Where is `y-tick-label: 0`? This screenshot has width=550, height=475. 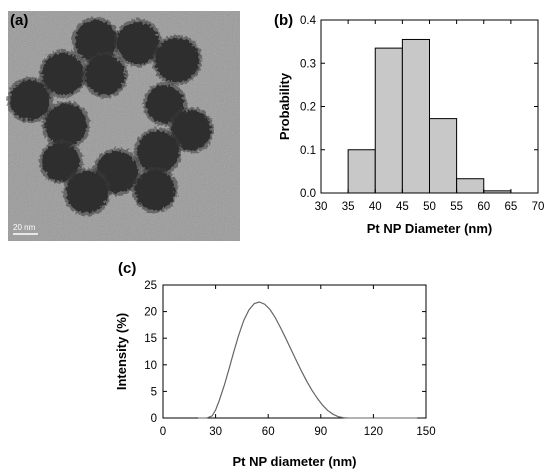 y-tick-label: 0 is located at coordinates (154, 419).